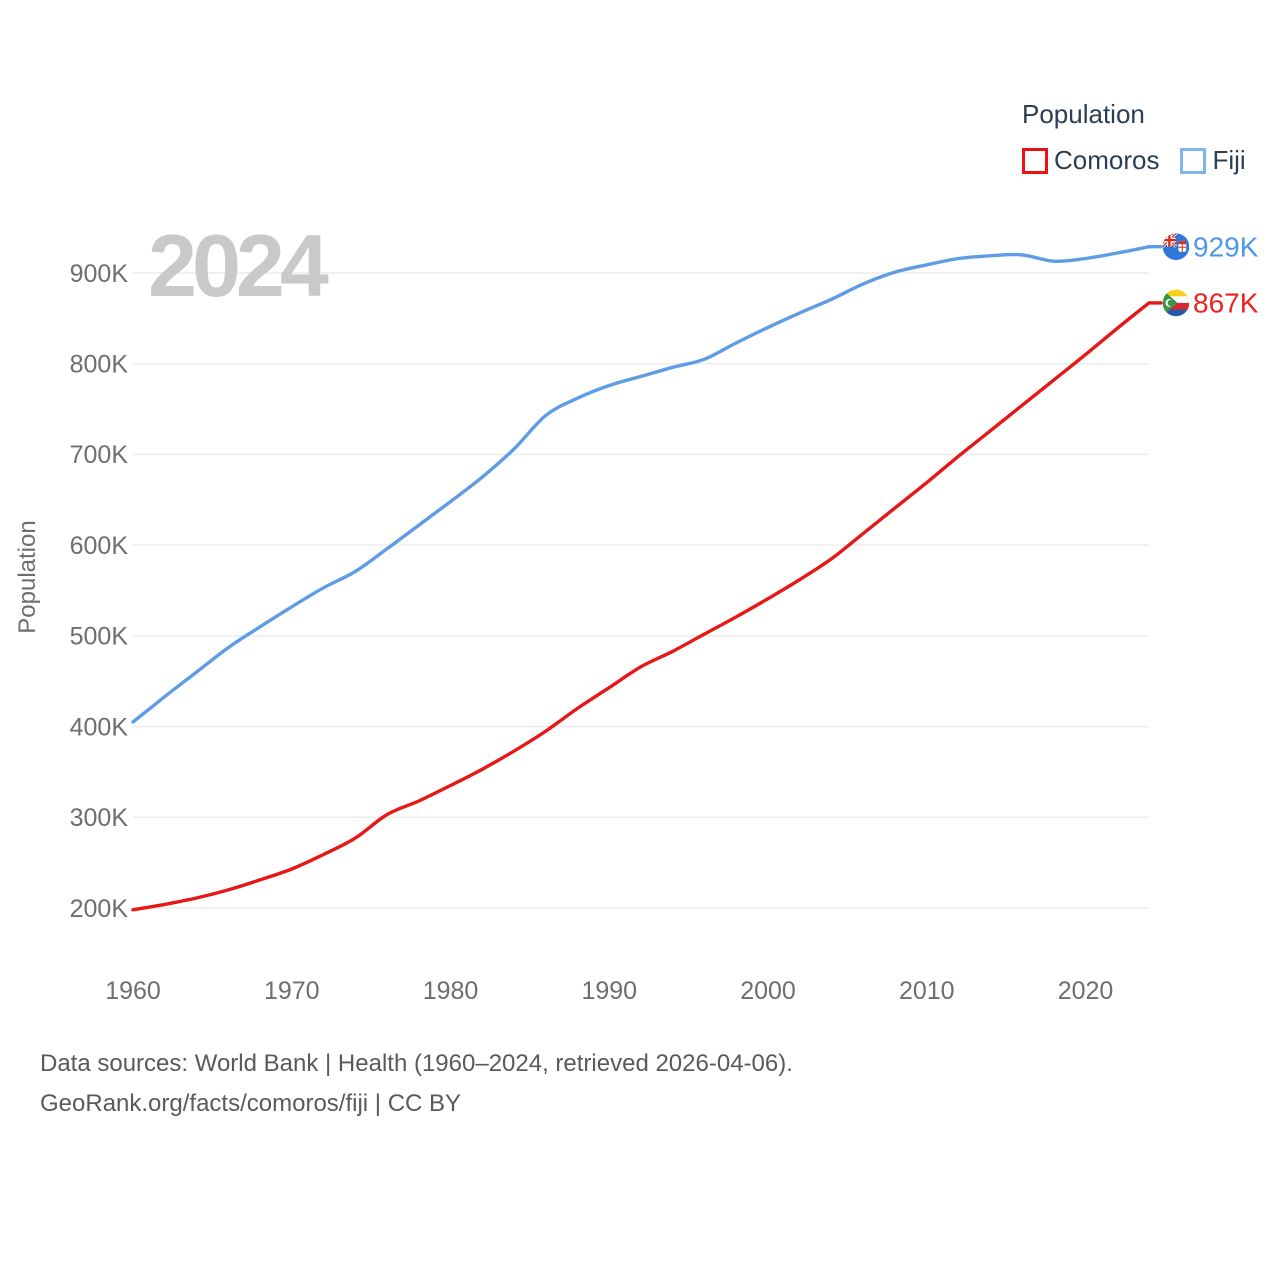  Describe the element at coordinates (609, 991) in the screenshot. I see `x-tick-label: 1990` at that location.